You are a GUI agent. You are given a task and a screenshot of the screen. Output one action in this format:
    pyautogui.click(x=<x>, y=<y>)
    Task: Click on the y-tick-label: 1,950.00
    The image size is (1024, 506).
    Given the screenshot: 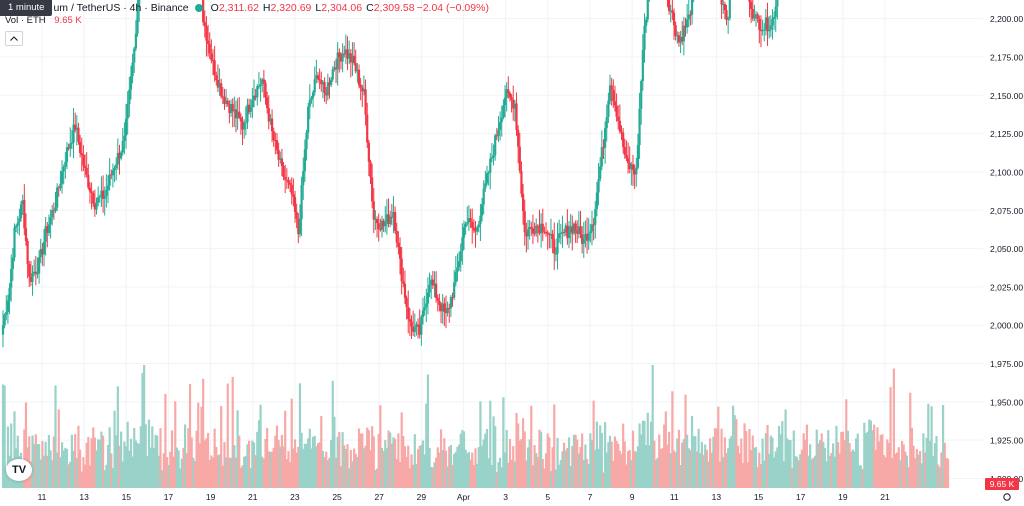 What is the action you would take?
    pyautogui.click(x=1006, y=402)
    